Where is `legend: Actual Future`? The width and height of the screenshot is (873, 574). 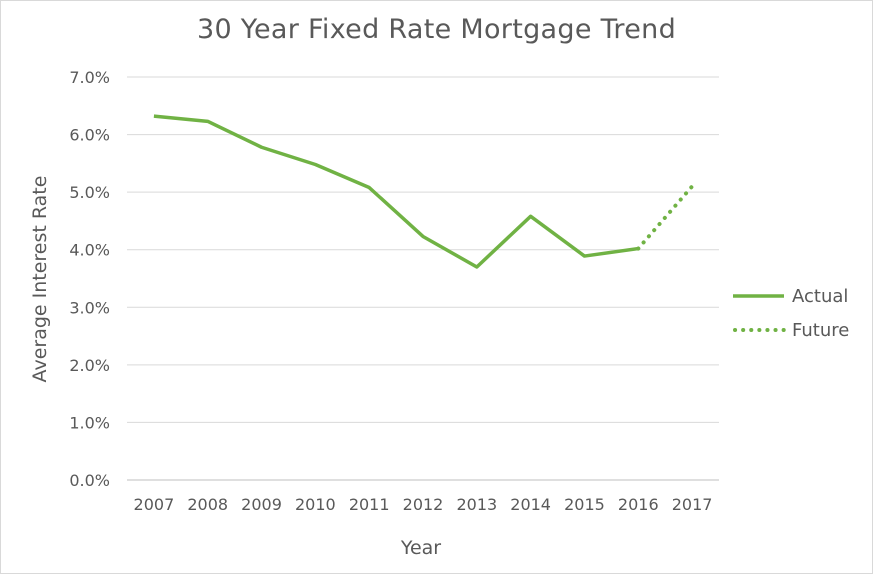 legend: Actual Future is located at coordinates (791, 313).